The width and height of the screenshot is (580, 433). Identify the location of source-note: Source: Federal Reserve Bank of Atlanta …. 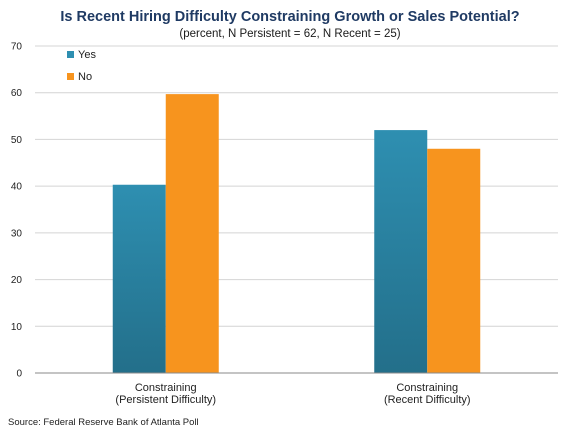
(103, 422).